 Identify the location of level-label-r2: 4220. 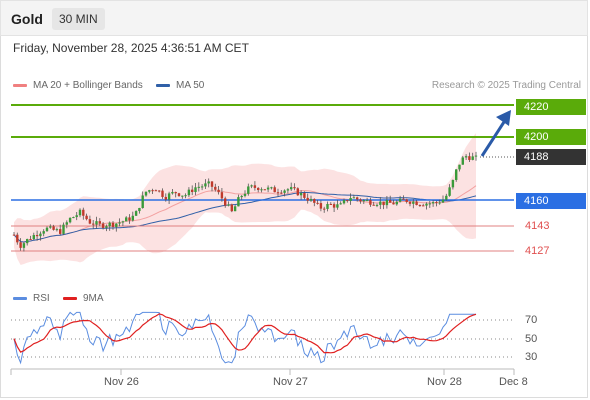
(551, 107).